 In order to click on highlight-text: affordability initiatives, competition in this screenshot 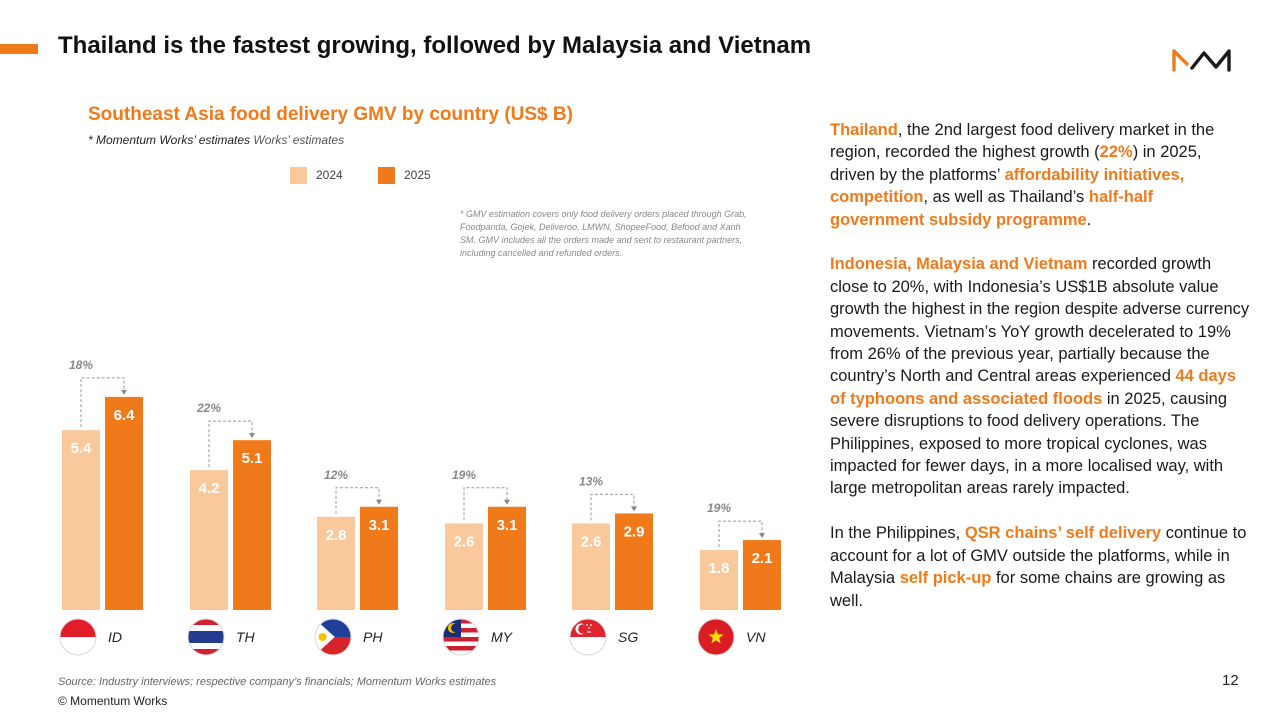, I will do `click(1007, 186)`.